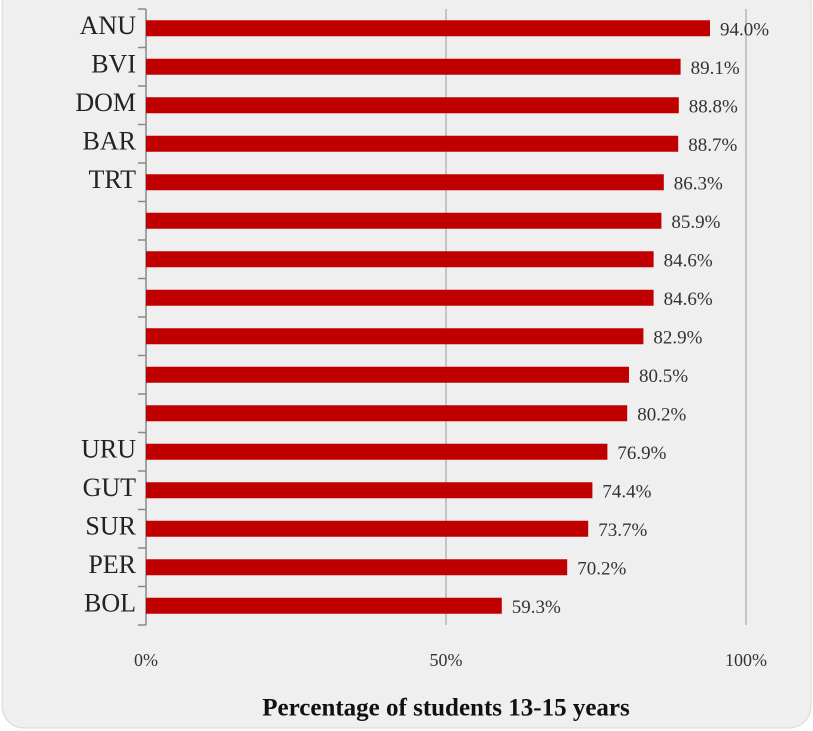  What do you see at coordinates (113, 64) in the screenshot?
I see `y-tick-label: BVI` at bounding box center [113, 64].